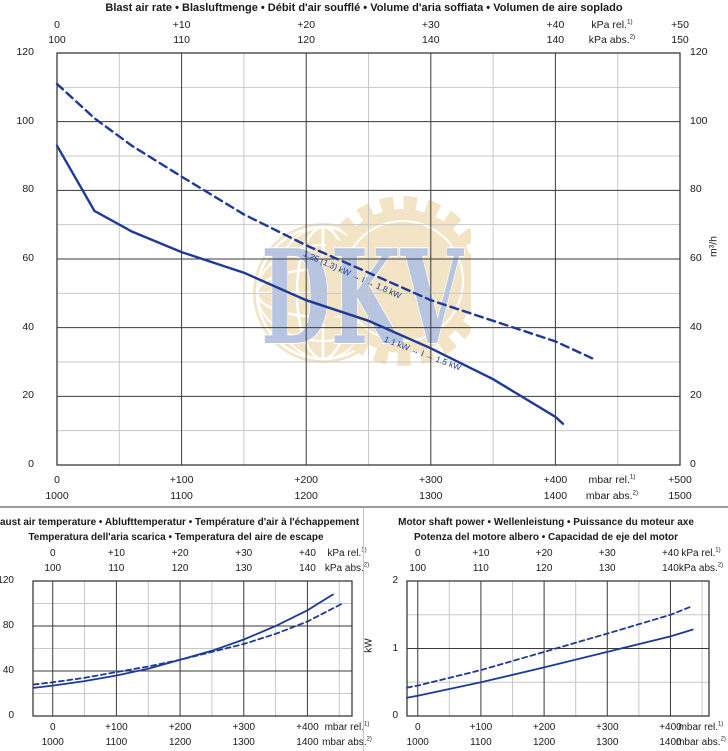 The height and width of the screenshot is (751, 728). What do you see at coordinates (680, 480) in the screenshot?
I see `x-axis-tick-label-rel: +500` at bounding box center [680, 480].